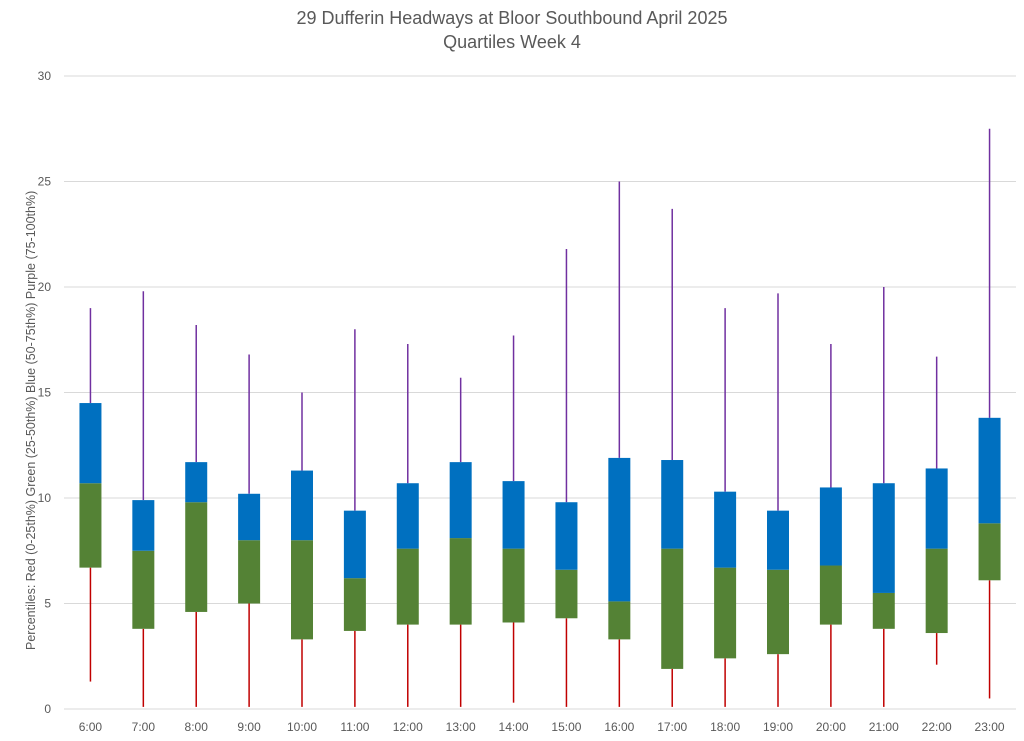 This screenshot has height=741, width=1024. Describe the element at coordinates (354, 604) in the screenshot. I see `box-lower-11:00` at that location.